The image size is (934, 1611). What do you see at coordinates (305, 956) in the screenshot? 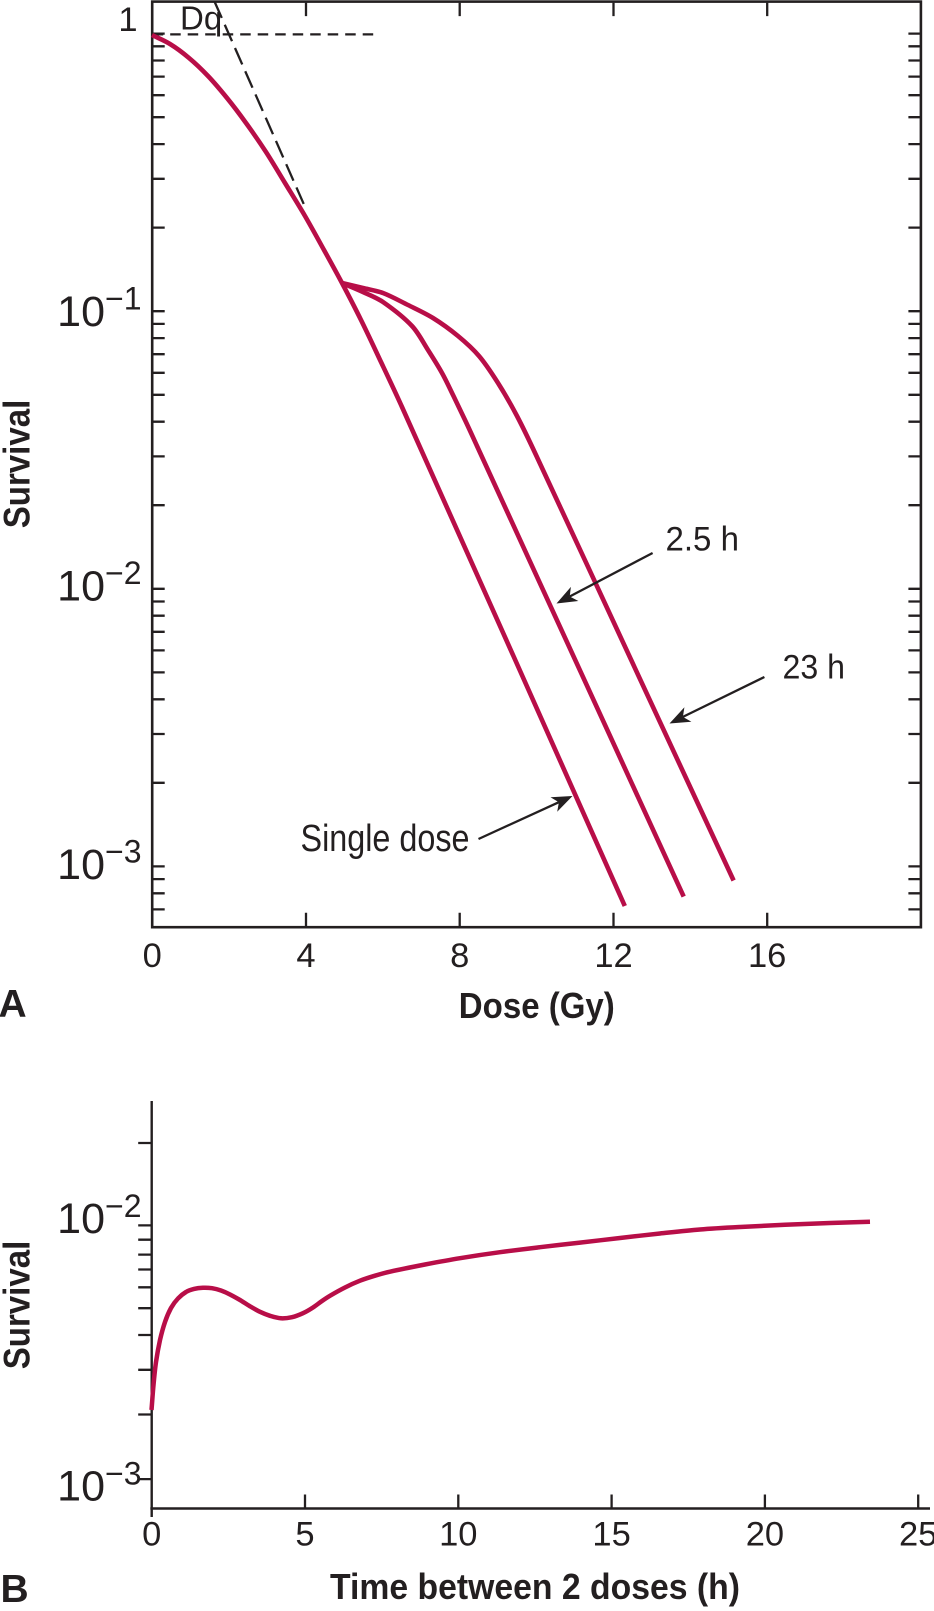
I see `svg-text: 4` at bounding box center [305, 956].